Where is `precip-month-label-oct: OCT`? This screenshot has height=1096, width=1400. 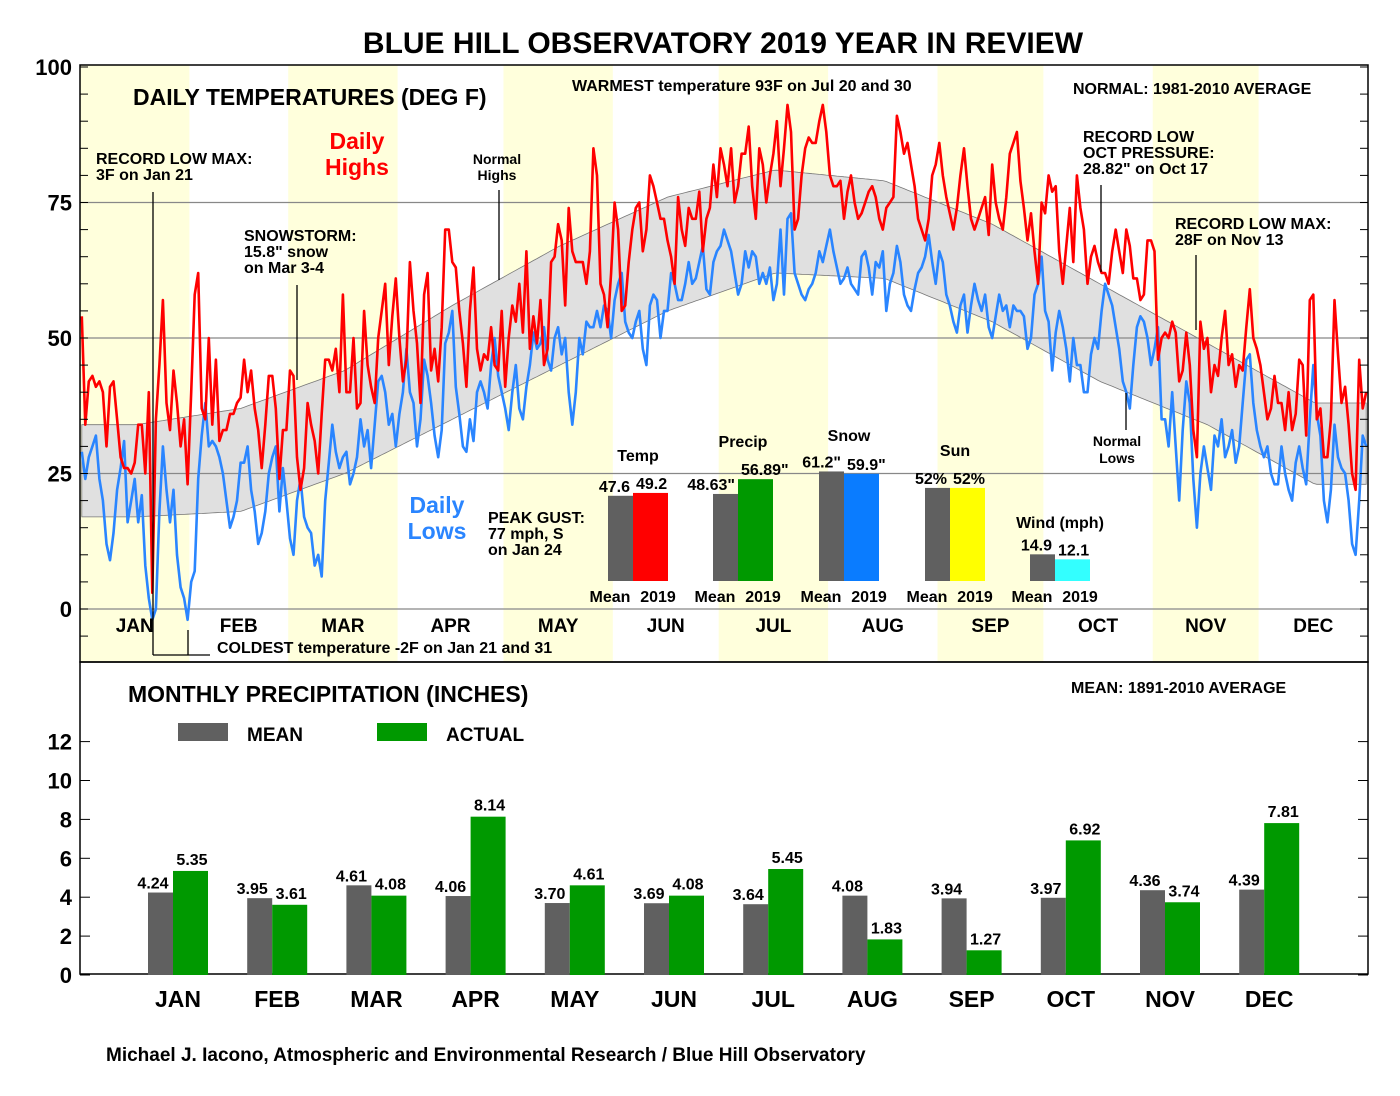
precip-month-label-oct: OCT is located at coordinates (1071, 999).